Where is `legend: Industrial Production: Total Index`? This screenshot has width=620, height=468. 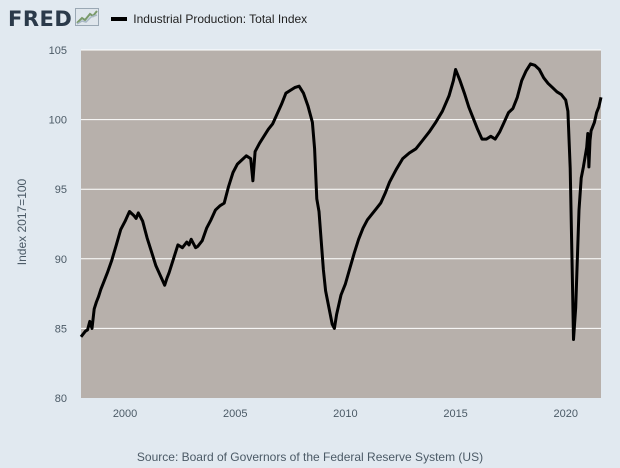 legend: Industrial Production: Total Index is located at coordinates (209, 19).